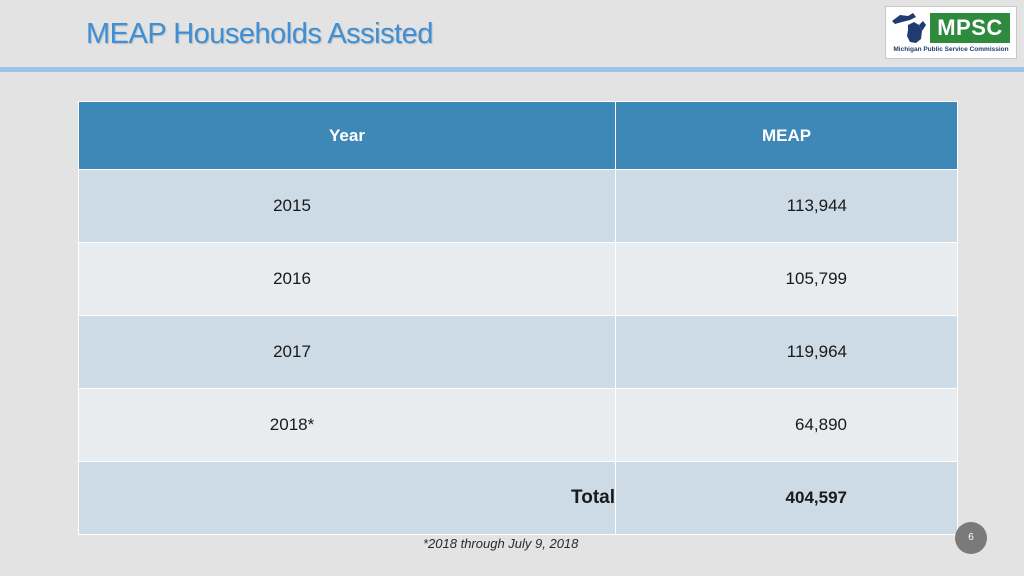 The height and width of the screenshot is (576, 1024). What do you see at coordinates (347, 135) in the screenshot?
I see `year-column-header: Year` at bounding box center [347, 135].